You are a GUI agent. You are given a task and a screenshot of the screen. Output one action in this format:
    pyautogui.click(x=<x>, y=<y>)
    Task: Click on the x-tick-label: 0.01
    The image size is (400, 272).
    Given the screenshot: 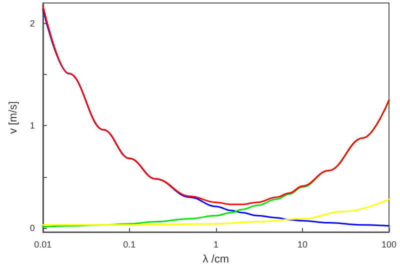 What is the action you would take?
    pyautogui.click(x=43, y=245)
    